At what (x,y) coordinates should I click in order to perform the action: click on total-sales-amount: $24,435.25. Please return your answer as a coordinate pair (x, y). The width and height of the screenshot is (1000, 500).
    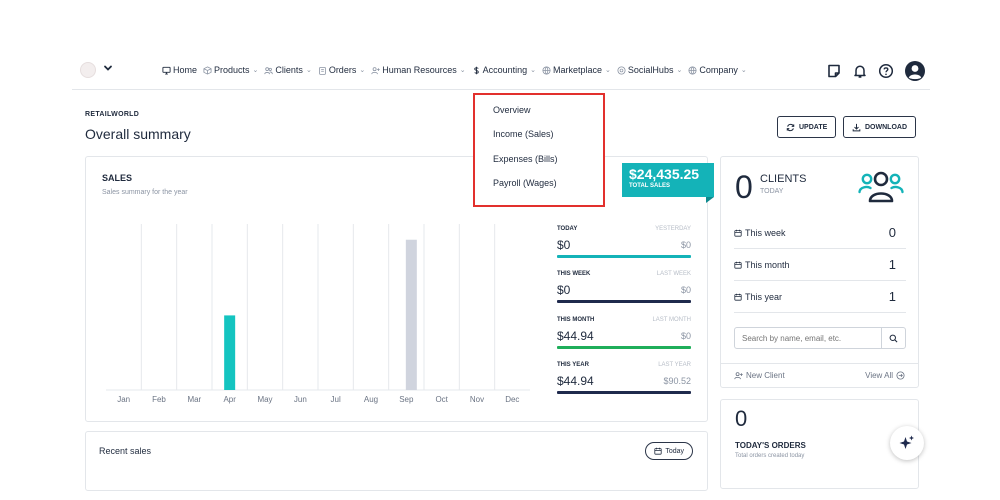
    Looking at the image, I should click on (664, 174).